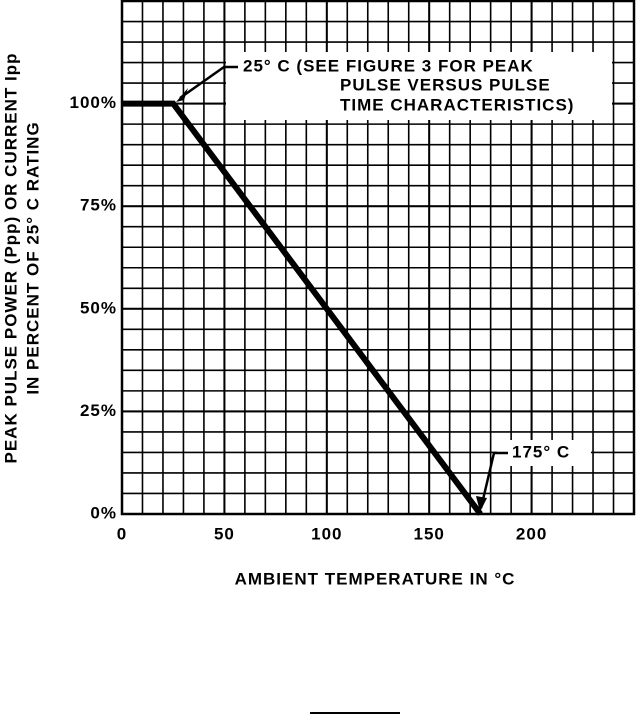  Describe the element at coordinates (32, 257) in the screenshot. I see `y-axis-label: IN PERCENT OF 25° C RATING` at that location.